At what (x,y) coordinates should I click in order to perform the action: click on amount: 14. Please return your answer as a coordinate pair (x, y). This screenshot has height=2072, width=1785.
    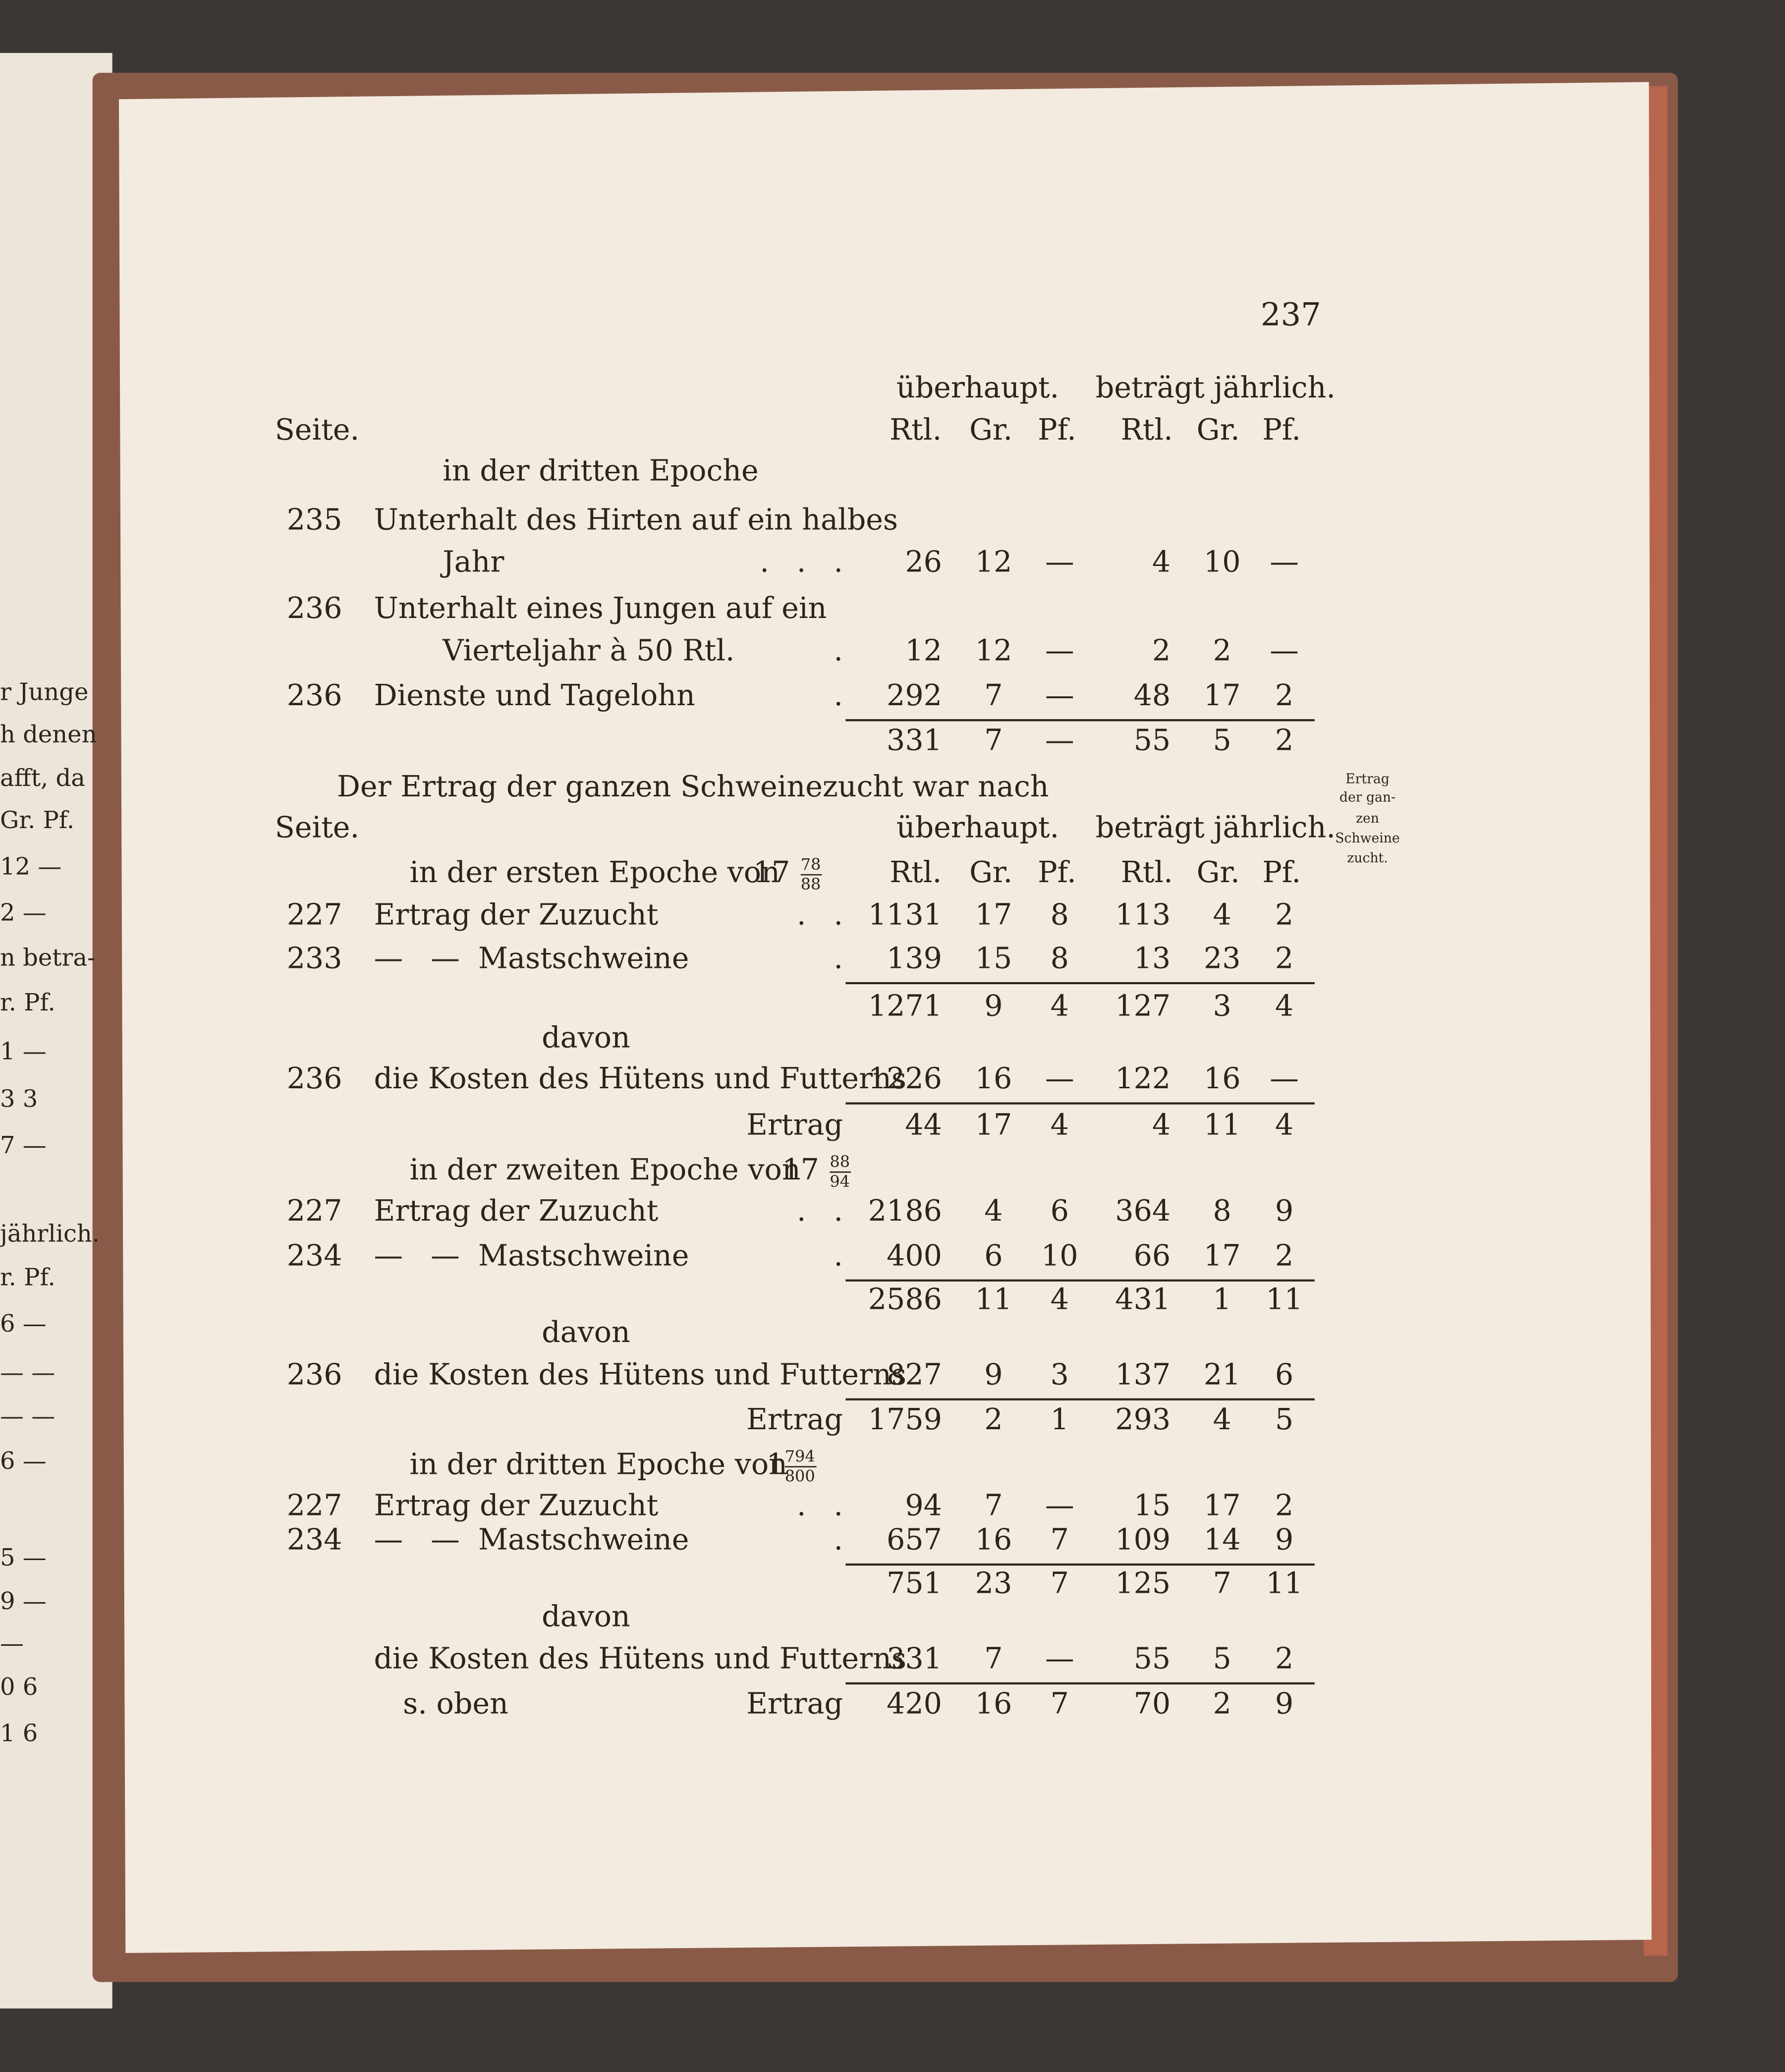
    Looking at the image, I should click on (1222, 1540).